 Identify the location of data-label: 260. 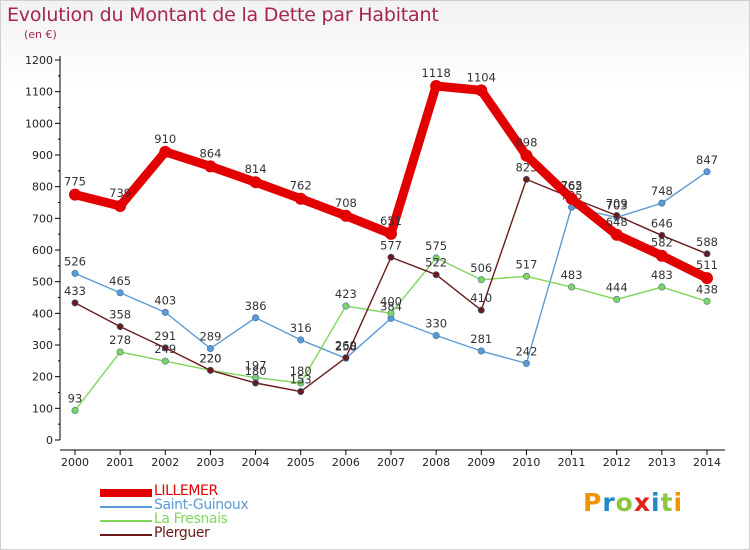
(346, 346).